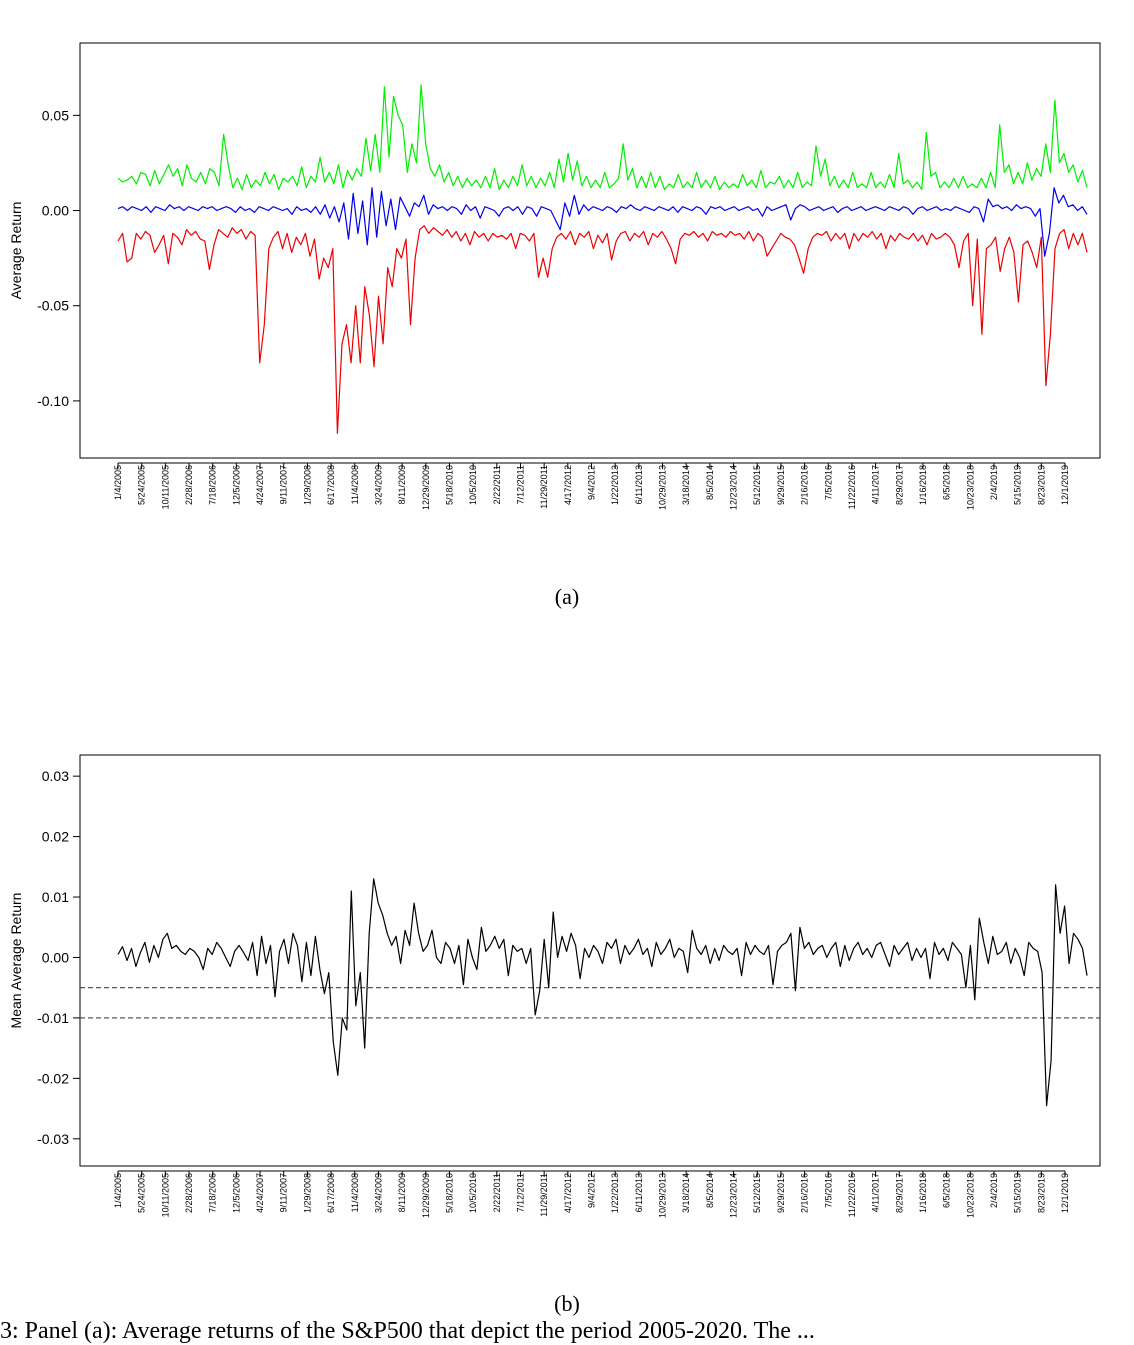 This screenshot has height=1345, width=1134. What do you see at coordinates (53, 1018) in the screenshot?
I see `y-tick-label: -0.01` at bounding box center [53, 1018].